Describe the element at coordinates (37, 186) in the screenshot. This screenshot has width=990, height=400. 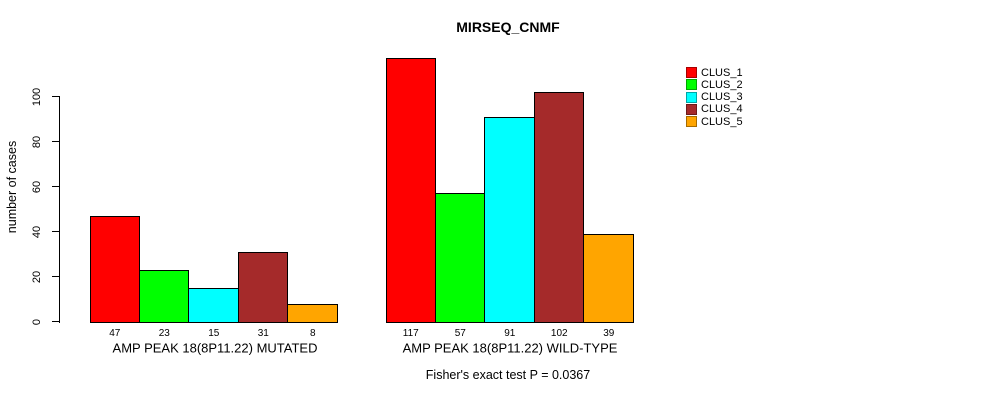
I see `y-axis-tick-label: 60` at that location.